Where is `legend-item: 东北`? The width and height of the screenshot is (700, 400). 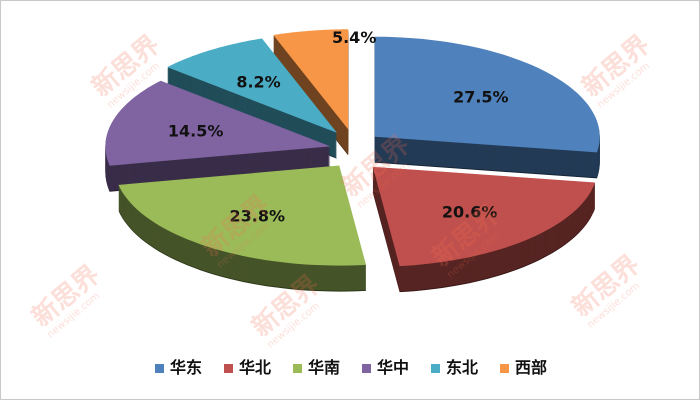
legend-item: 东北 is located at coordinates (454, 368).